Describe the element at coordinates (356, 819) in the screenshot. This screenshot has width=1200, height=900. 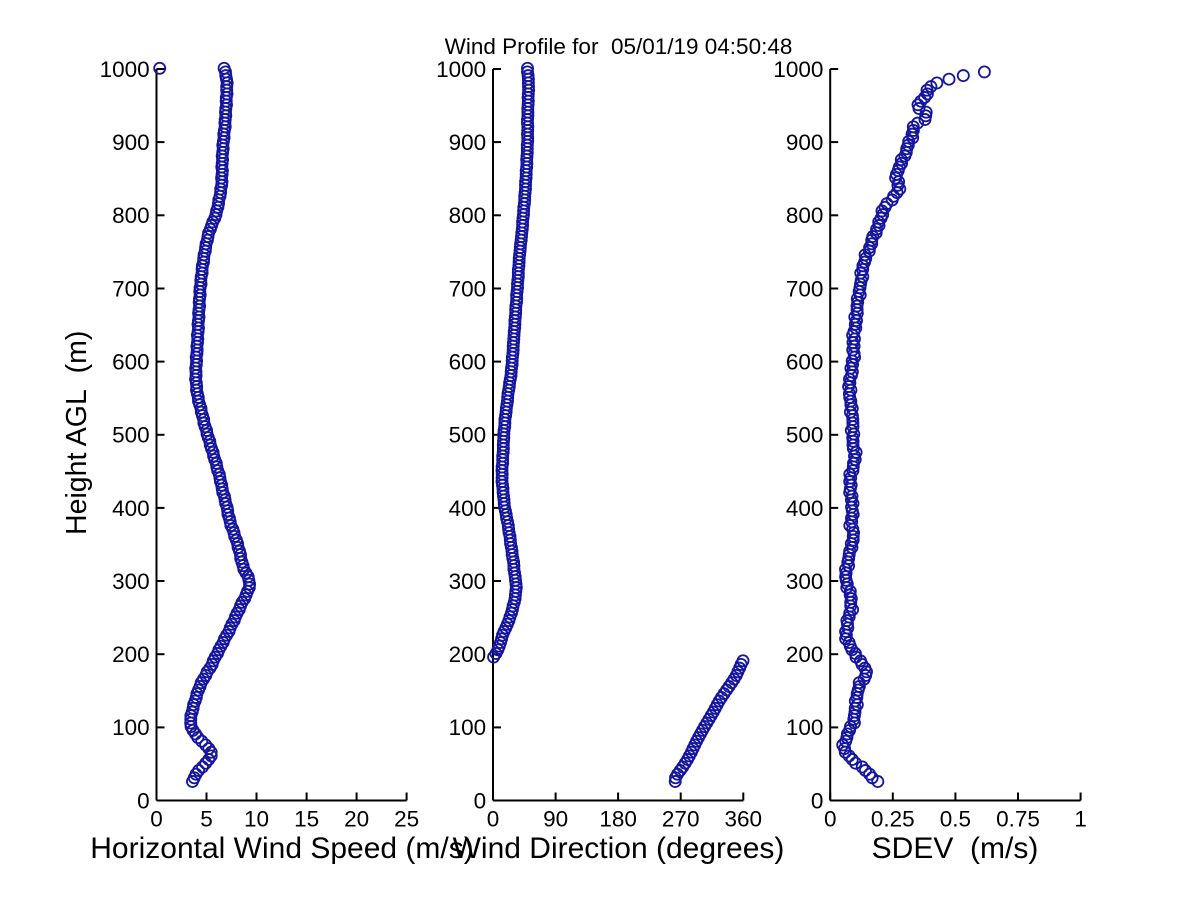
I see `svg-text: 20` at that location.